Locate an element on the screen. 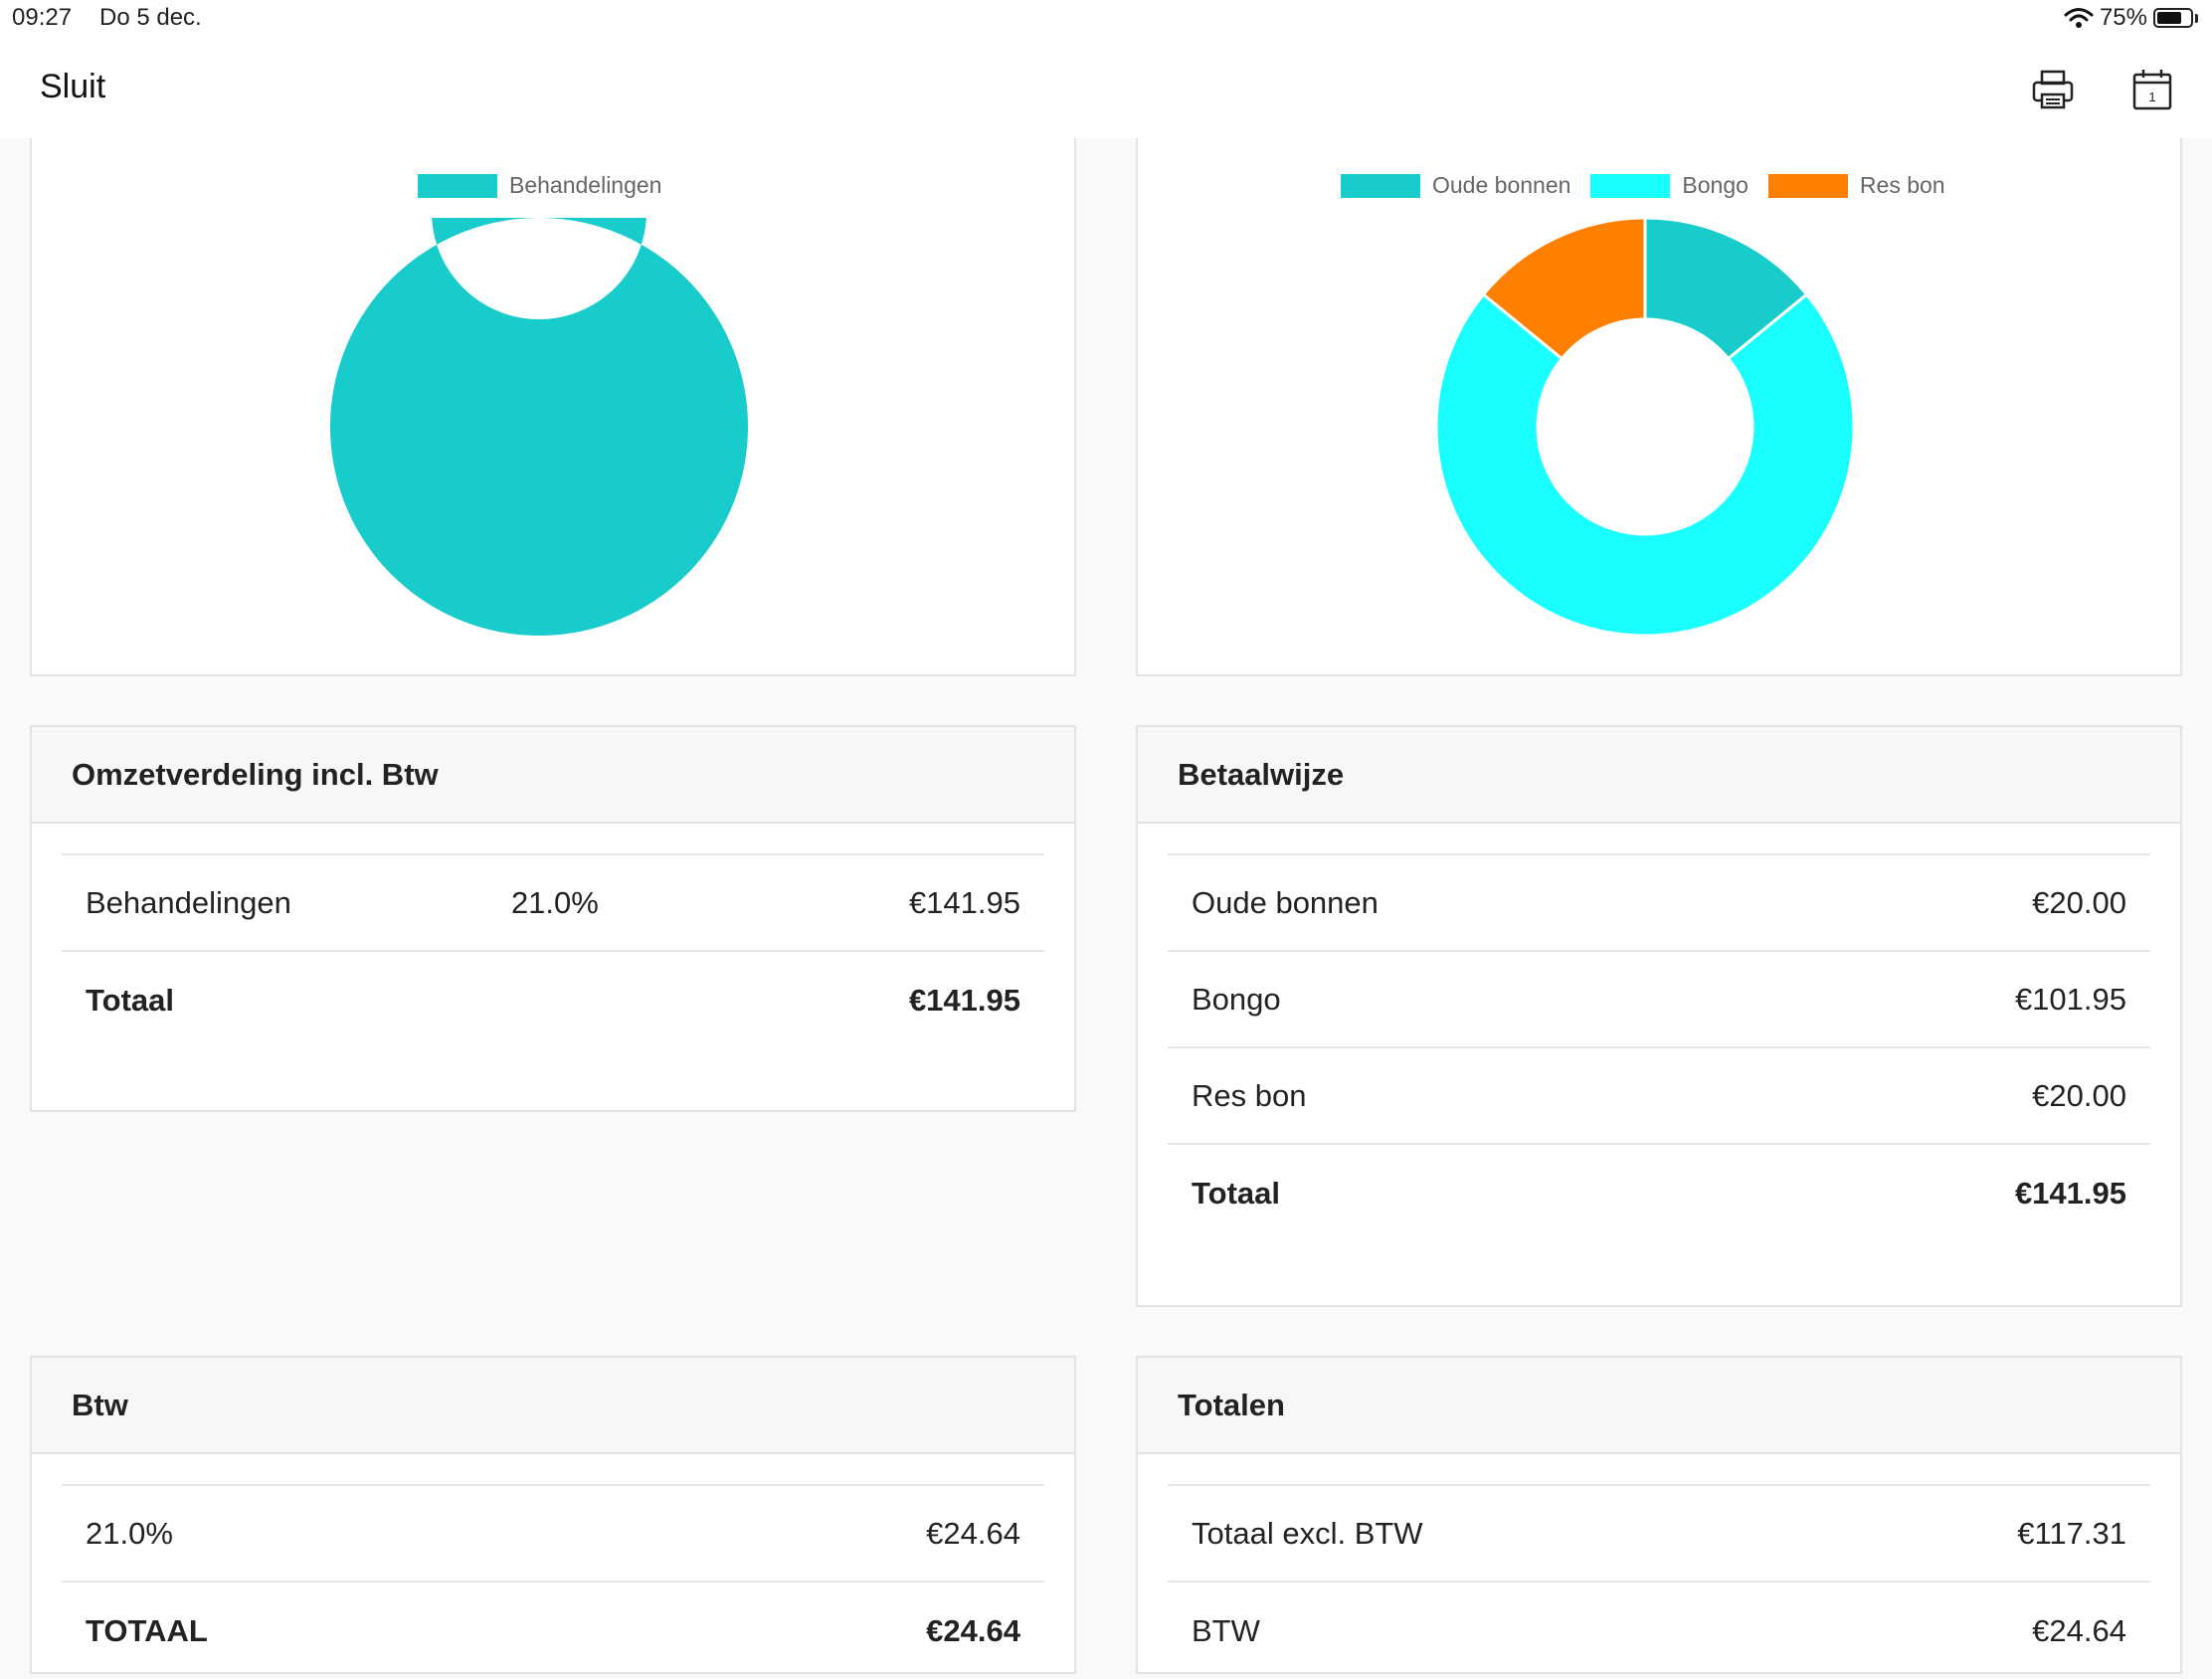 The width and height of the screenshot is (2212, 1679). battery-level is located at coordinates (2169, 18).